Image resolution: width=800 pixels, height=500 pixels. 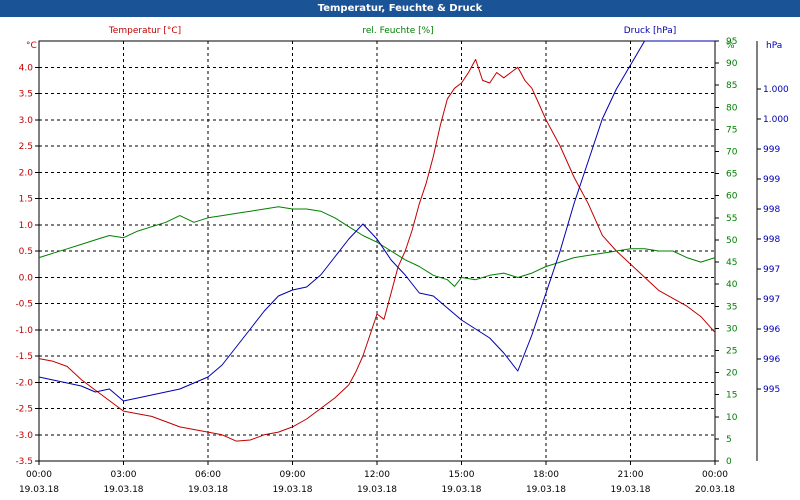 What do you see at coordinates (732, 374) in the screenshot?
I see `humidity-tick-label: 20` at bounding box center [732, 374].